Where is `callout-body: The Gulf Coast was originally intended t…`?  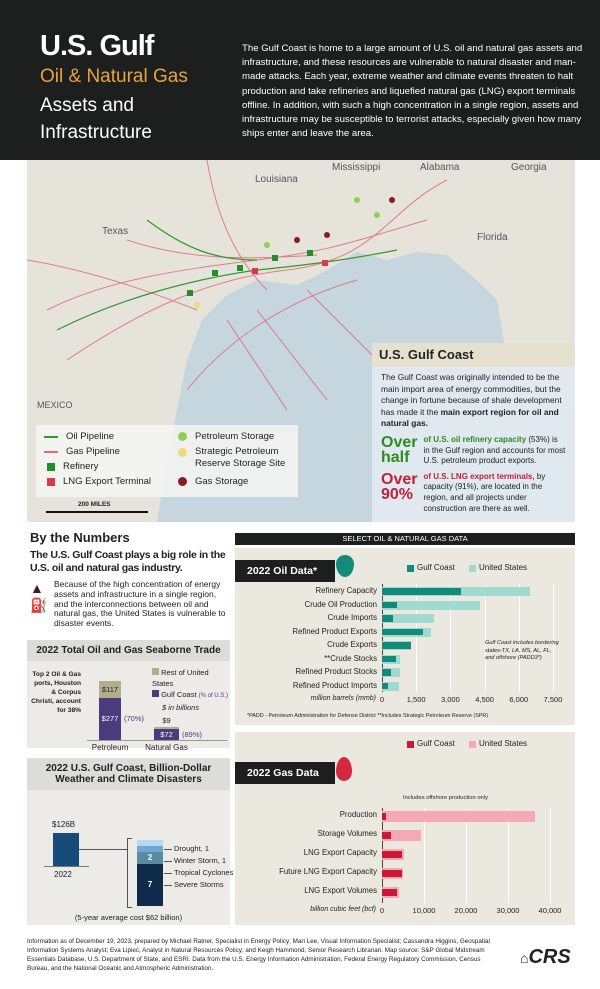 callout-body: The Gulf Coast was originally intended t… is located at coordinates (473, 401).